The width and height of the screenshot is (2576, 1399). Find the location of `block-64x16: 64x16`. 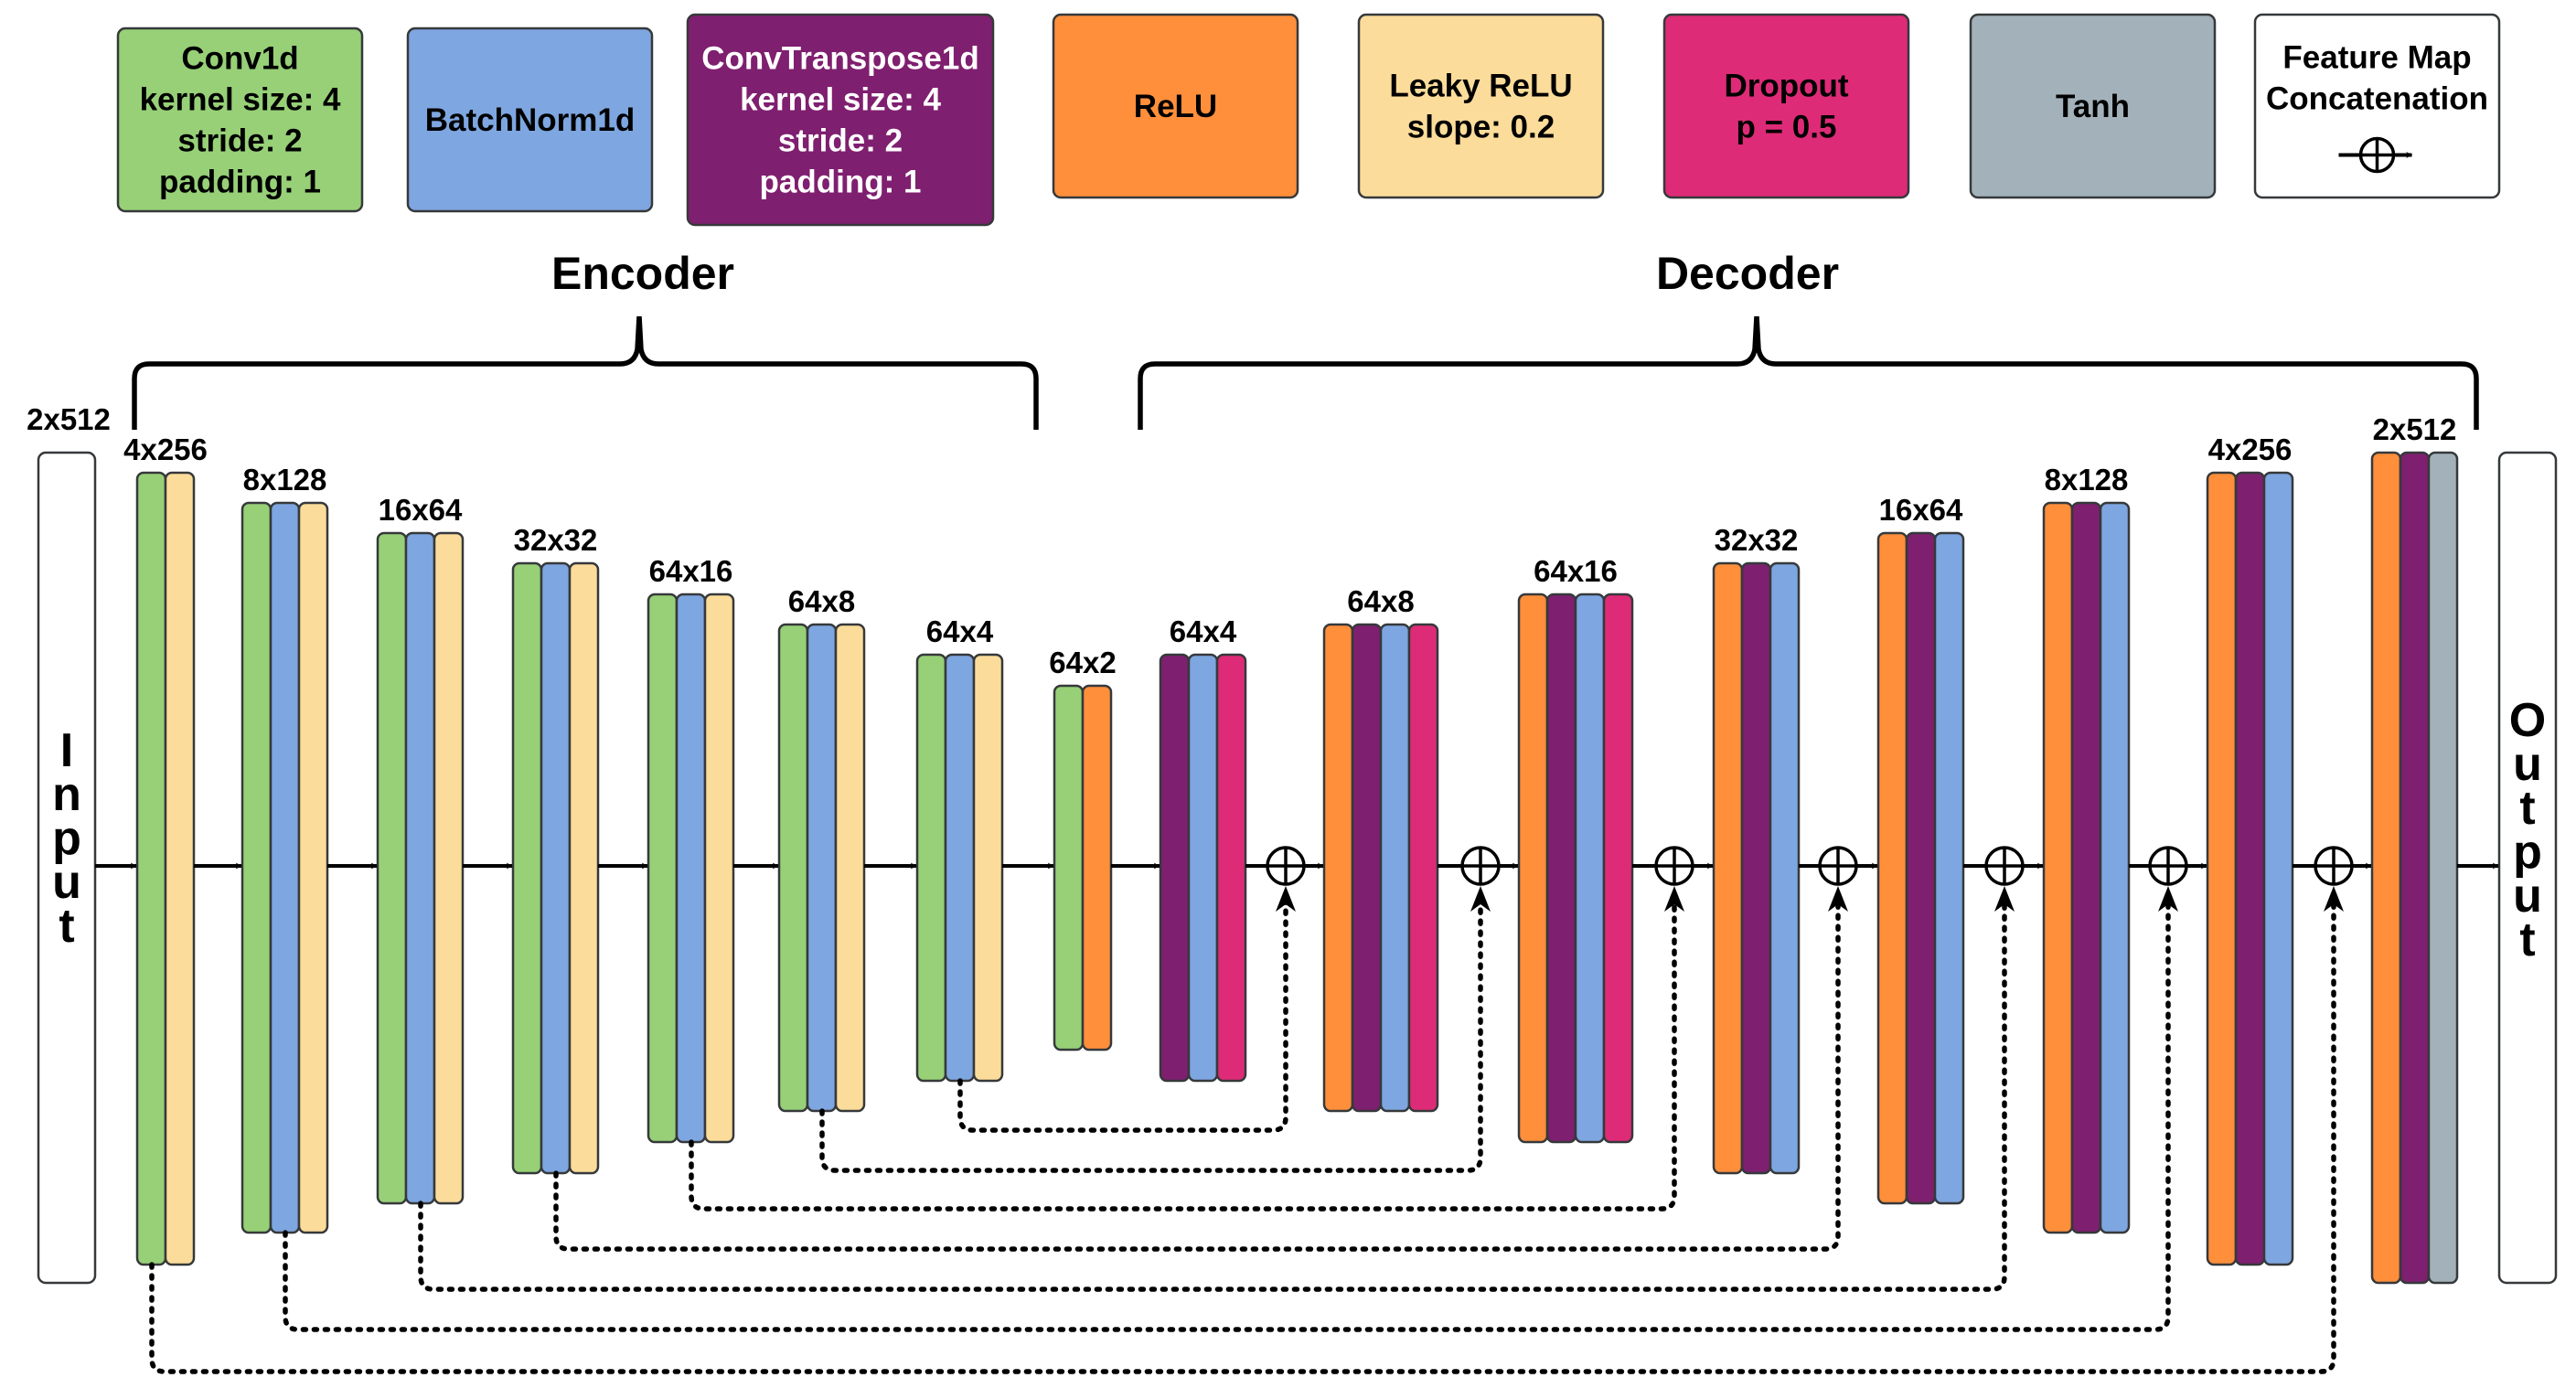

block-64x16: 64x16 is located at coordinates (691, 849).